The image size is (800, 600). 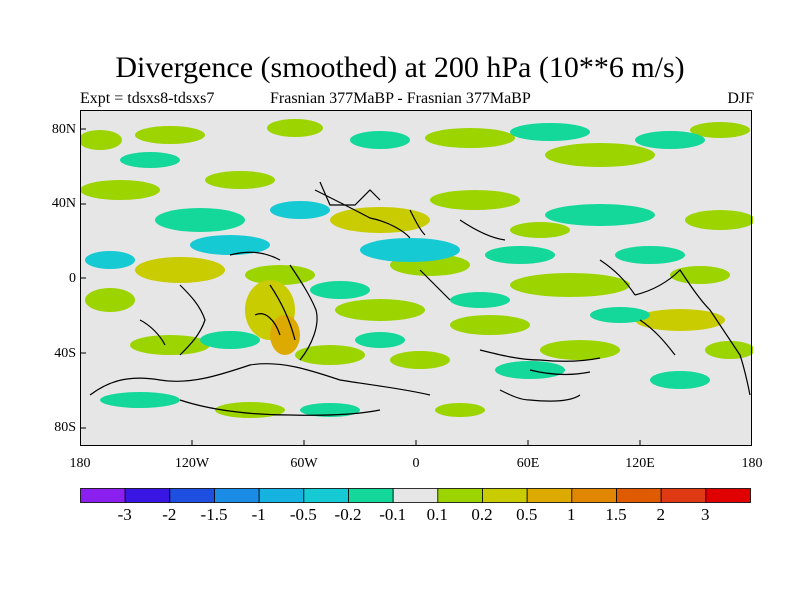 I want to click on colorbar-boxes, so click(x=415, y=495).